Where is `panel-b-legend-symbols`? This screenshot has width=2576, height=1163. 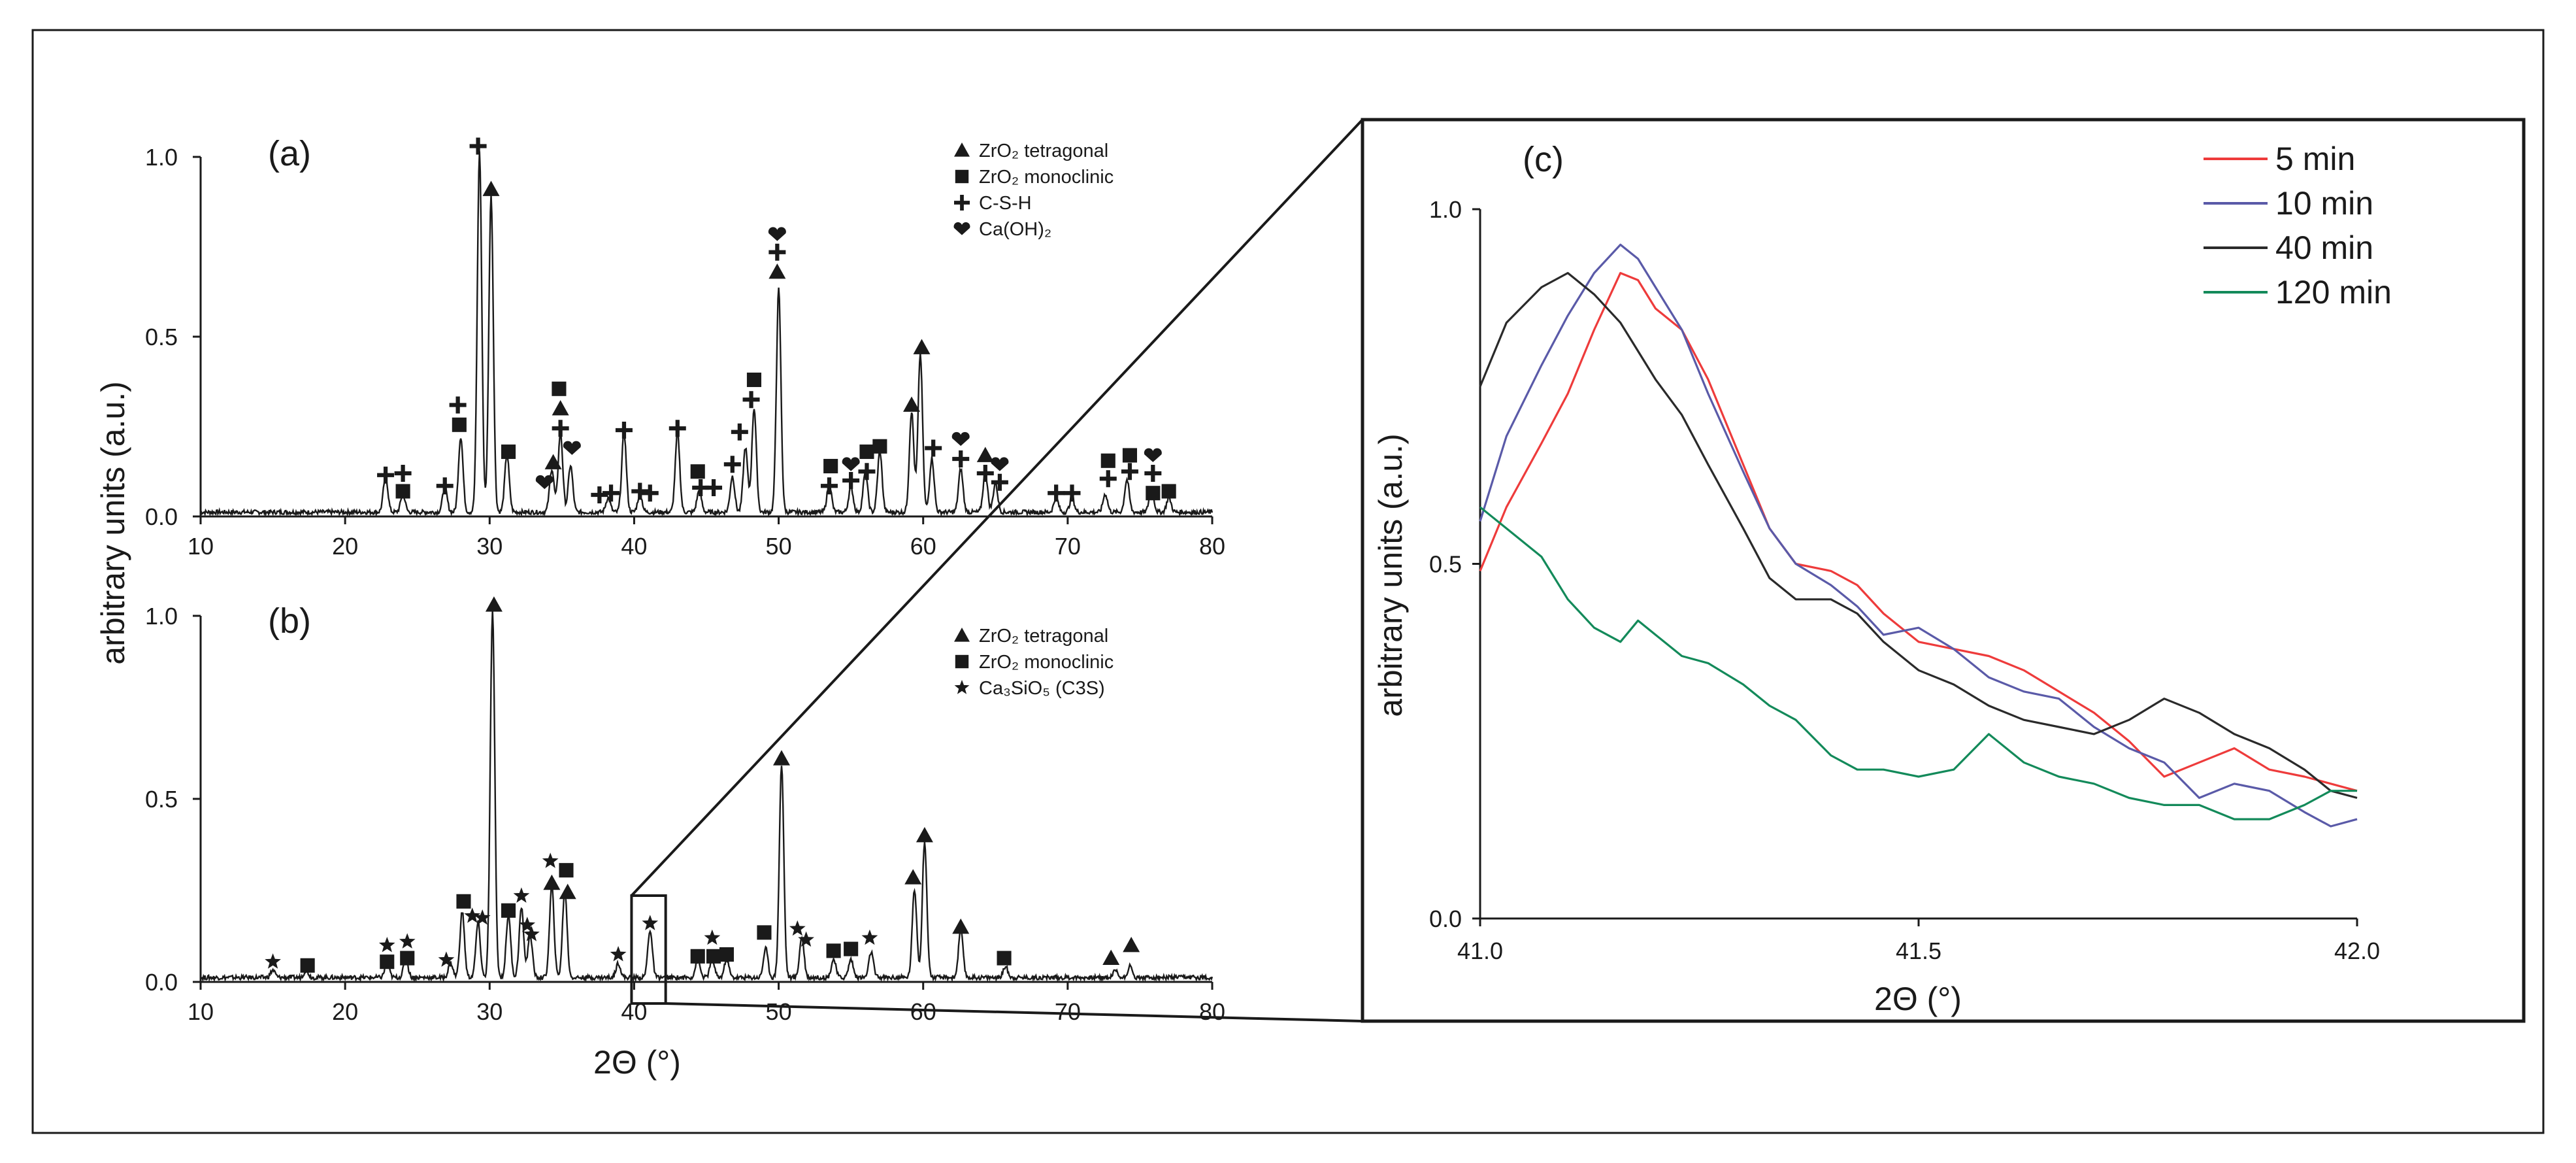
panel-b-legend-symbols is located at coordinates (962, 661).